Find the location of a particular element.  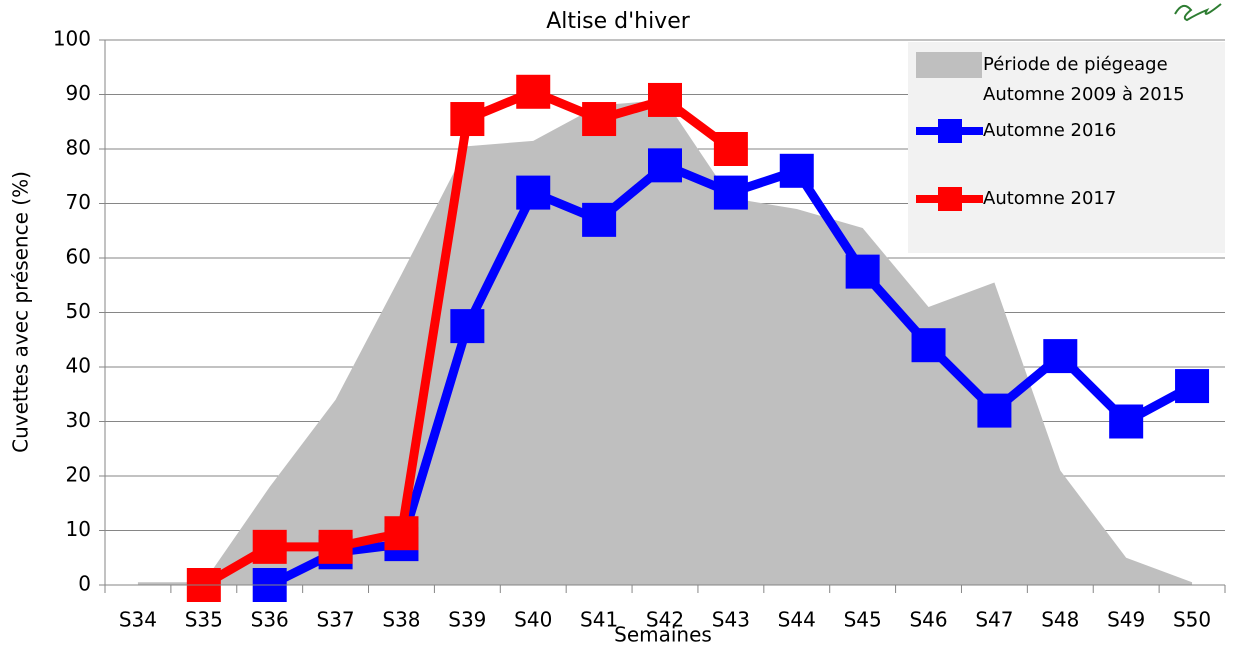

legend-label: Automne 2017 is located at coordinates (1050, 198).